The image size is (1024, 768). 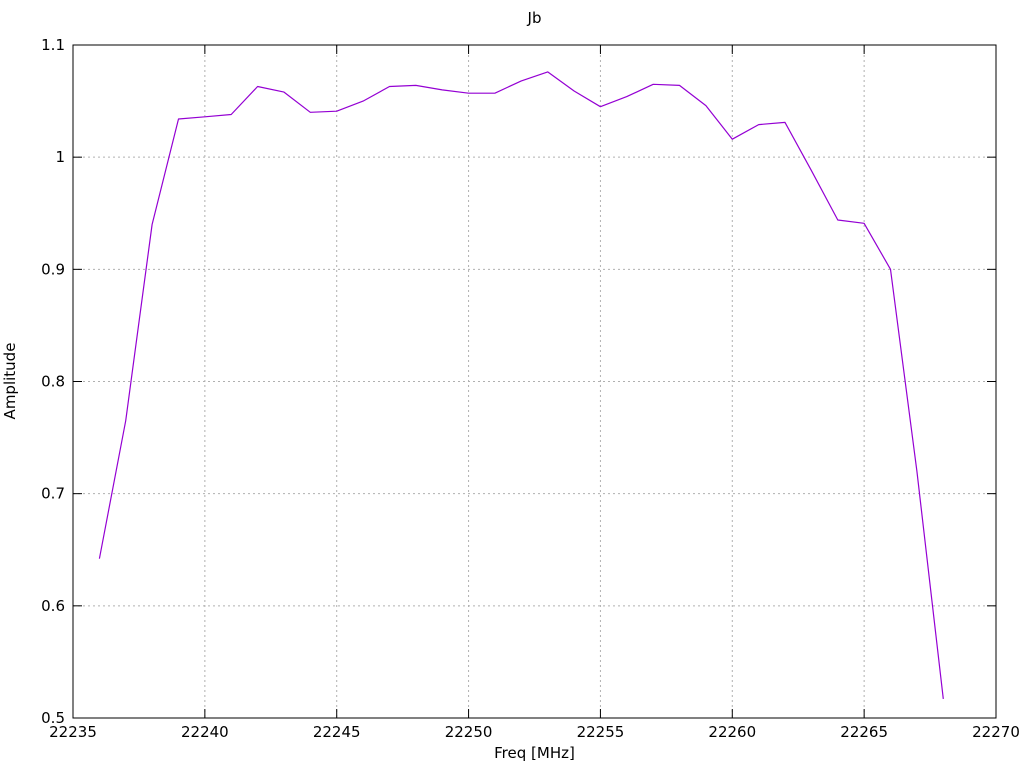 I want to click on x-tick-label: 22235, so click(x=73, y=732).